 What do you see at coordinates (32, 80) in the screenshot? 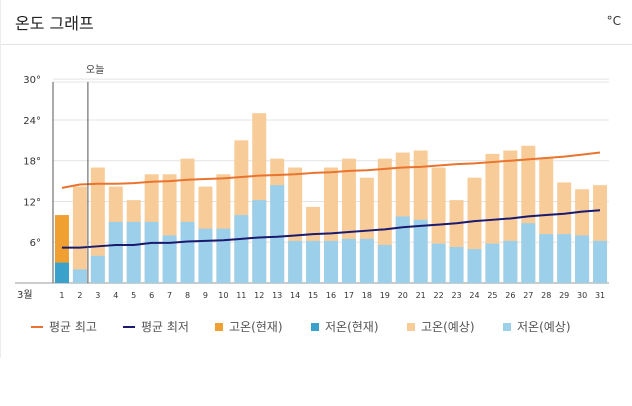
I see `y-tick-label: 30°` at bounding box center [32, 80].